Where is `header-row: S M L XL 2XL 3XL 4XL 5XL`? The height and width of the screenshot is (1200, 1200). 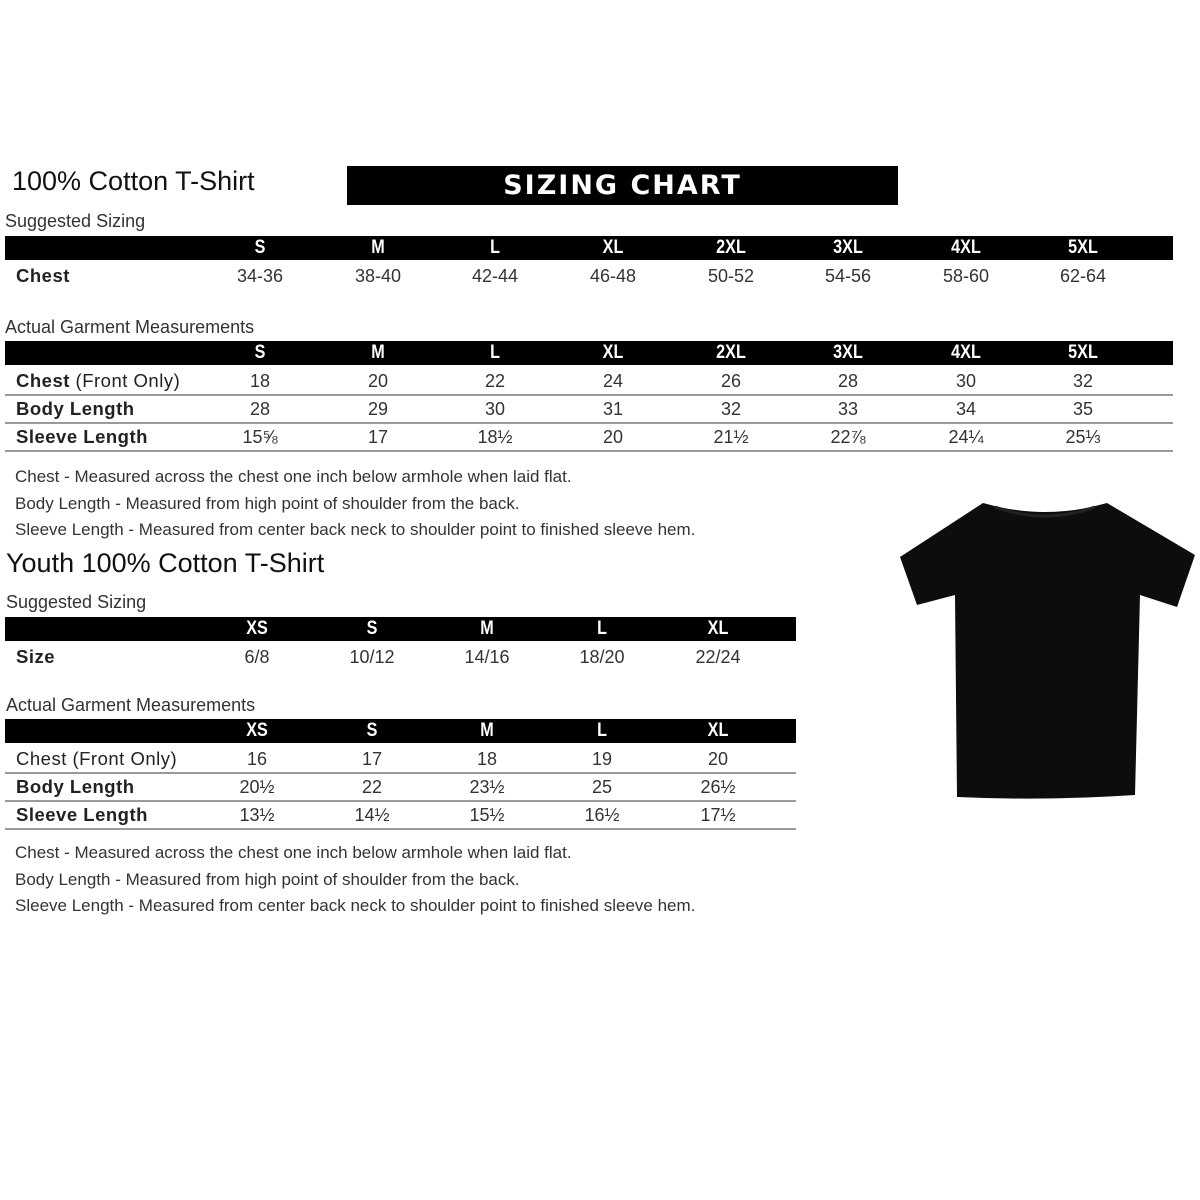 header-row: S M L XL 2XL 3XL 4XL 5XL is located at coordinates (589, 353).